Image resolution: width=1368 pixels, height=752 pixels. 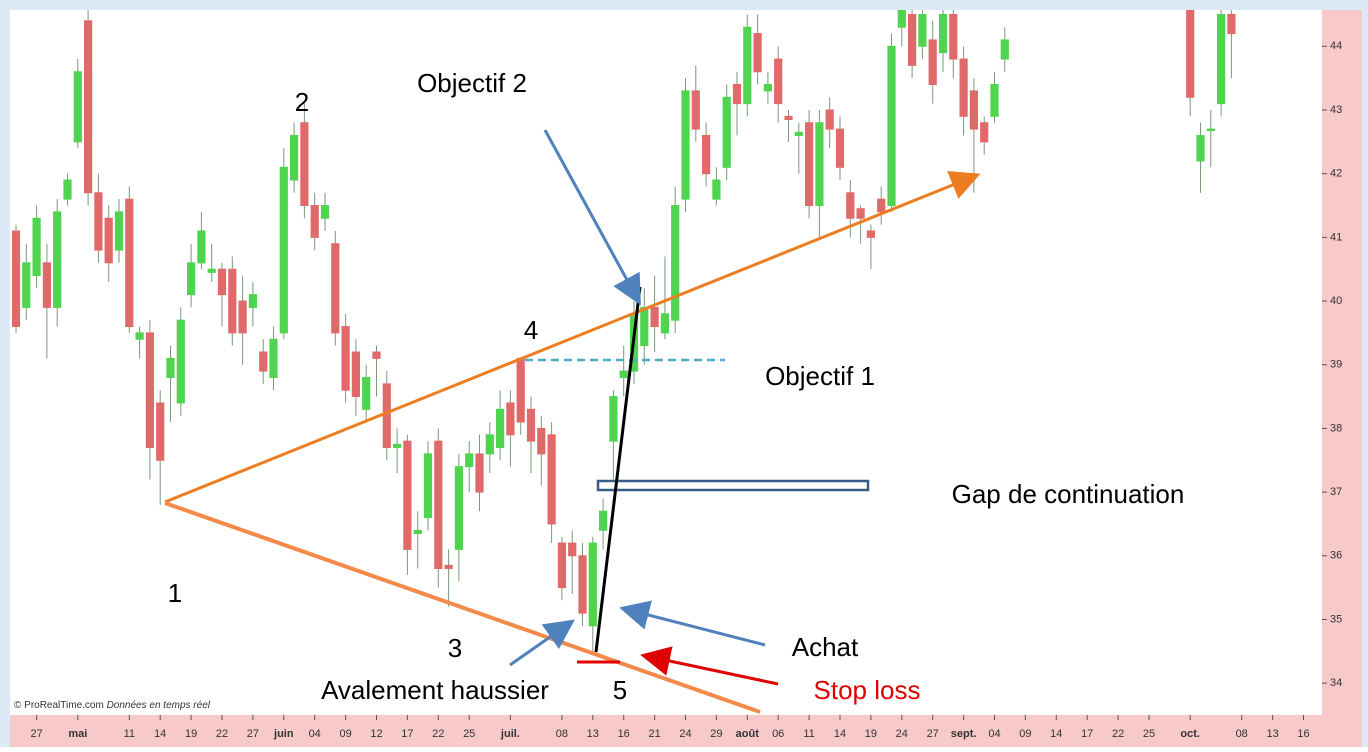 I want to click on y-tick-label: 42, so click(x=1336, y=174).